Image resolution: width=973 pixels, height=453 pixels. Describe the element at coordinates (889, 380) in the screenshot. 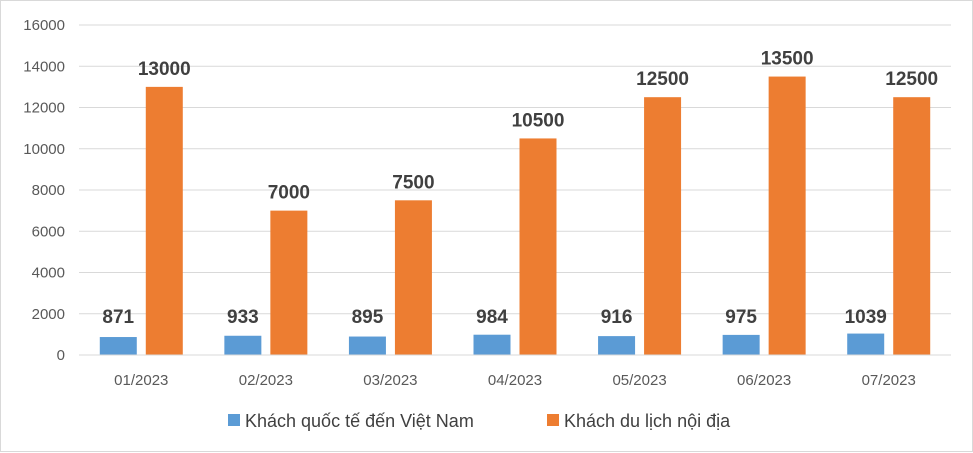

I see `x-tick-label: 07/2023` at that location.